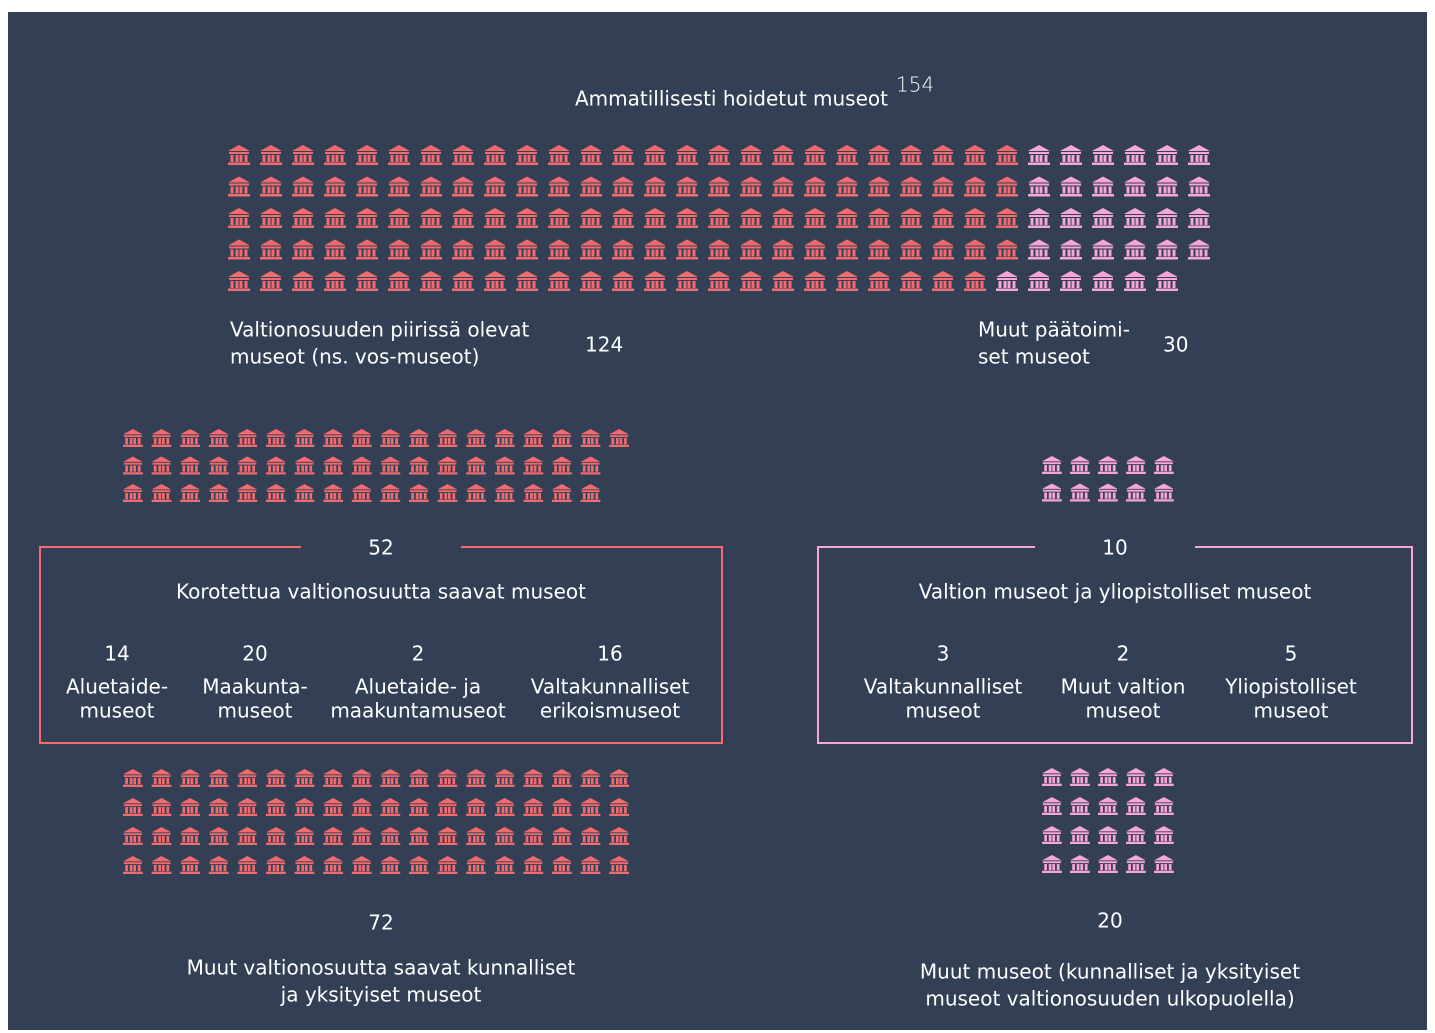 This screenshot has width=1435, height=1033. What do you see at coordinates (1109, 999) in the screenshot?
I see `label: museot valtionosuuden ulkopuolella)` at bounding box center [1109, 999].